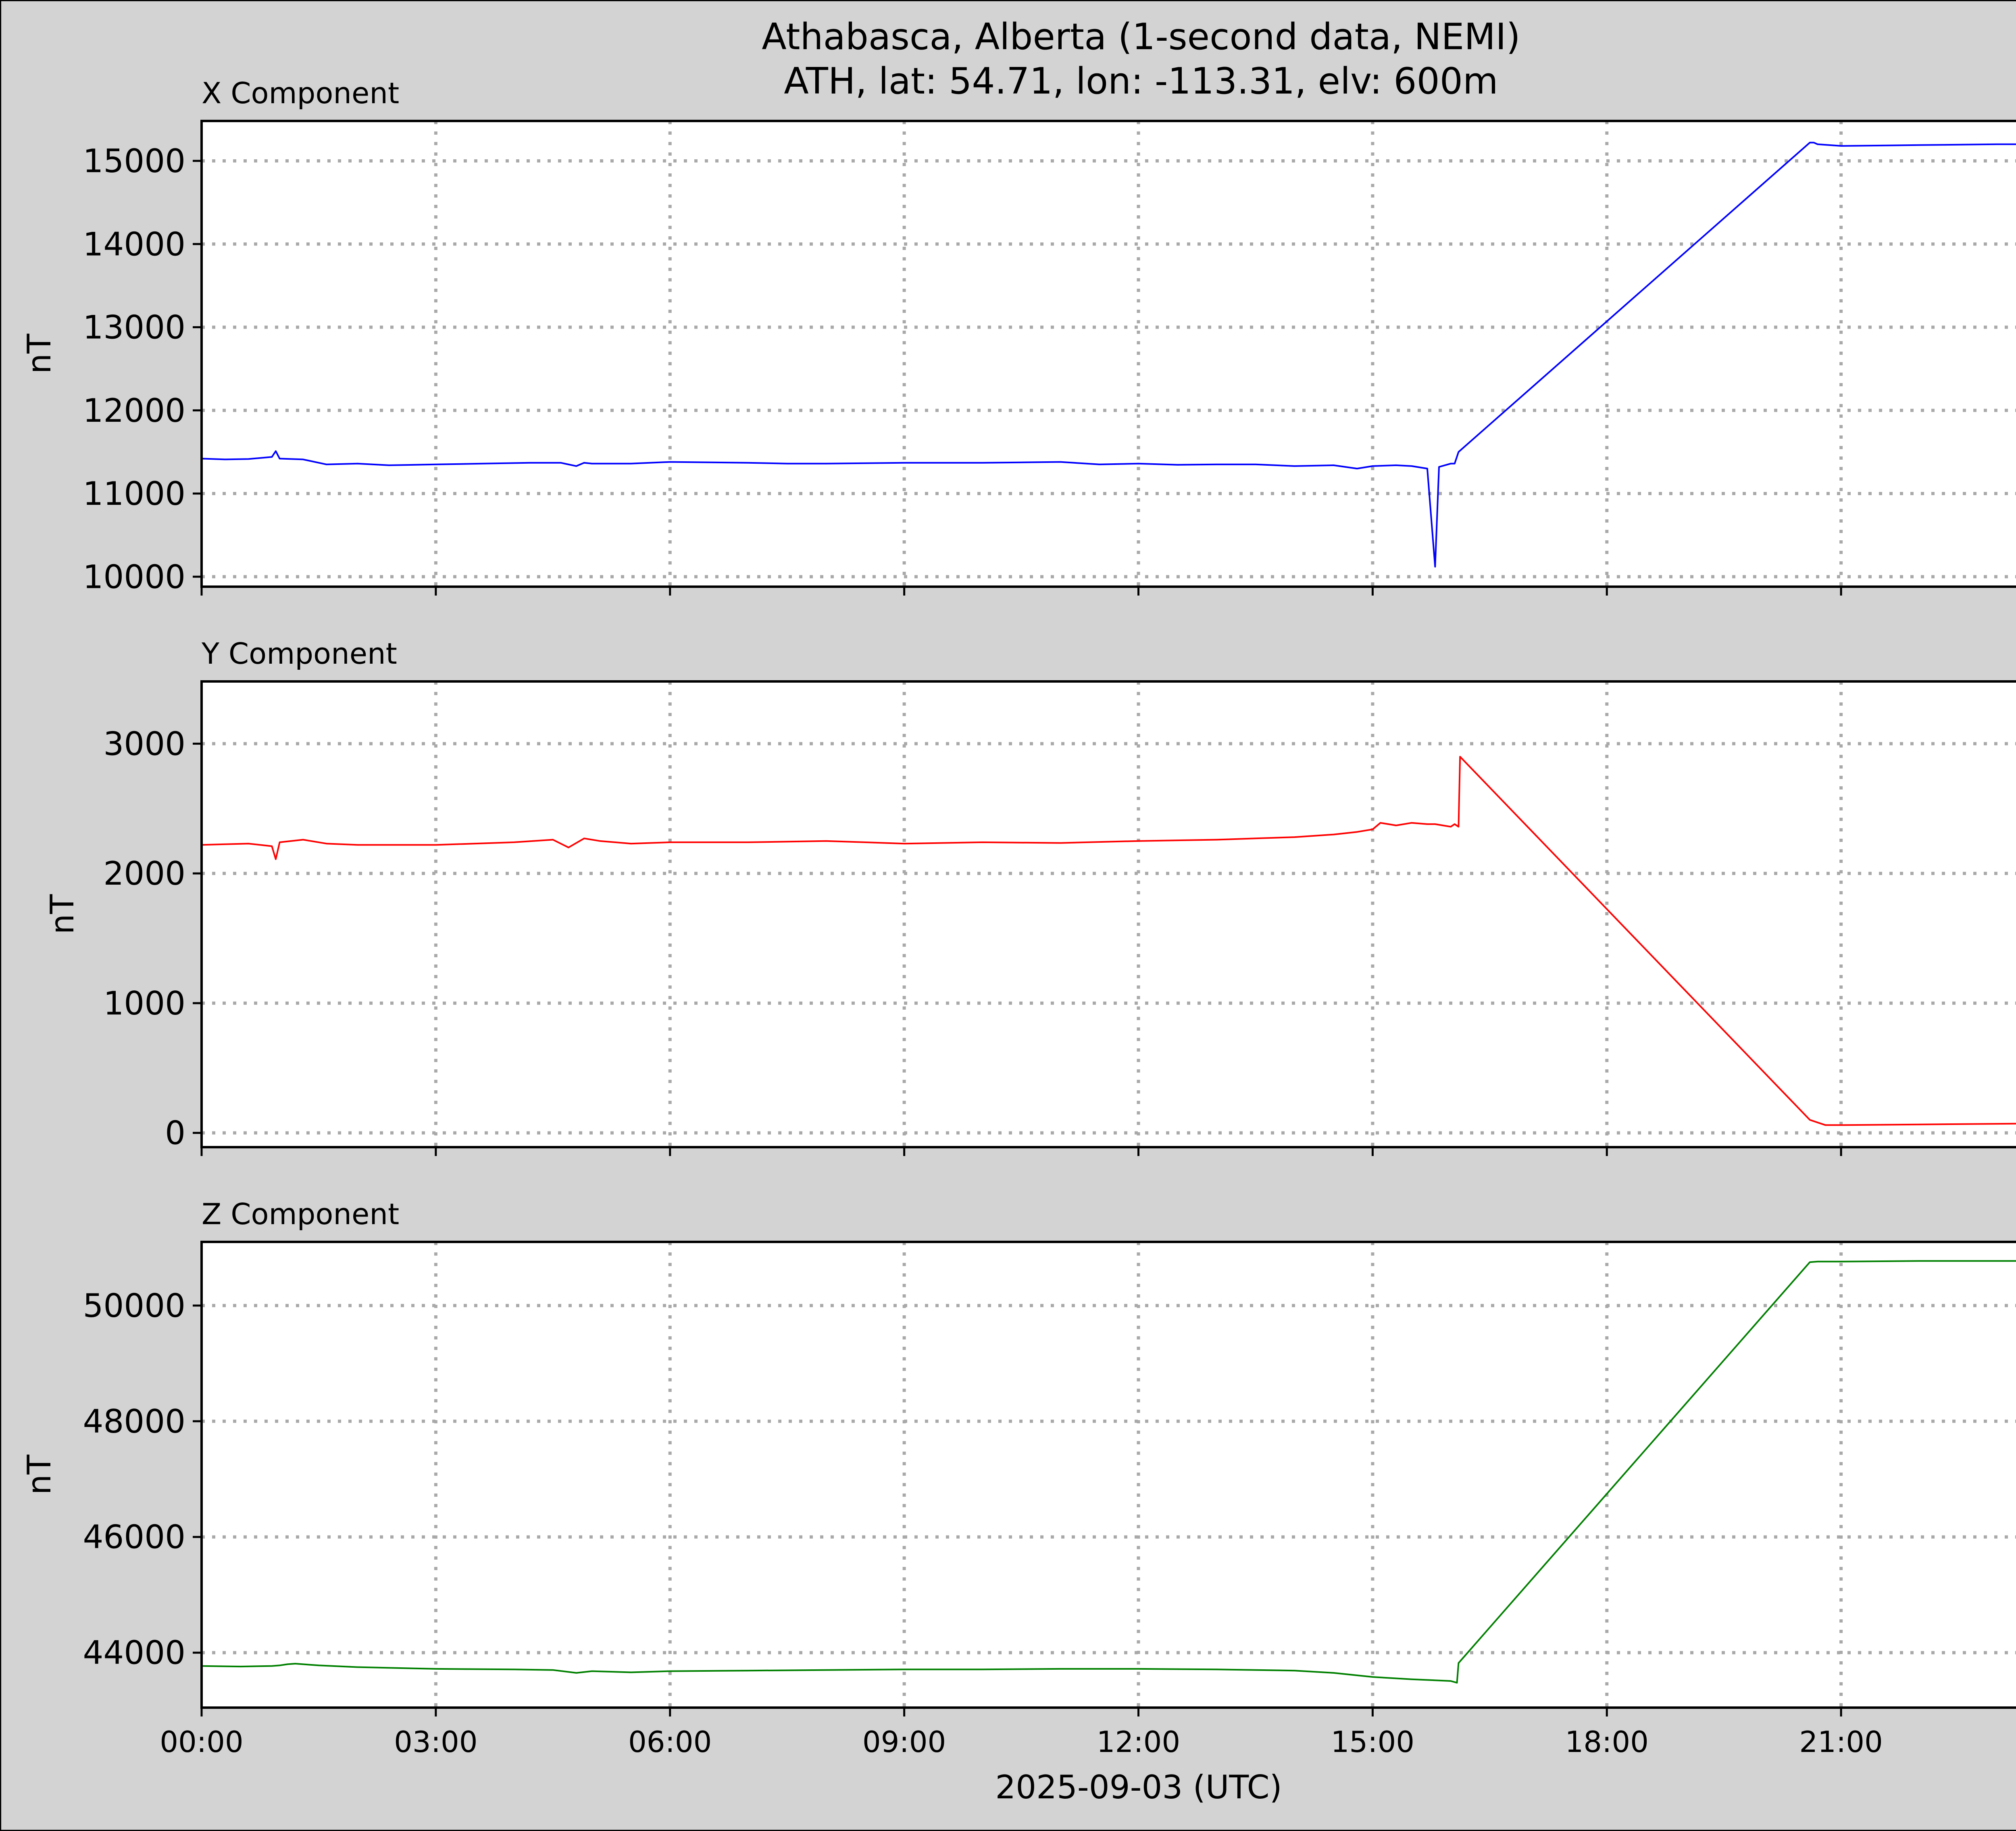 The width and height of the screenshot is (2016, 1831). Describe the element at coordinates (1141, 37) in the screenshot. I see `figure-title-line1: Athabasca, Alberta (1-second data, NEMI)` at that location.